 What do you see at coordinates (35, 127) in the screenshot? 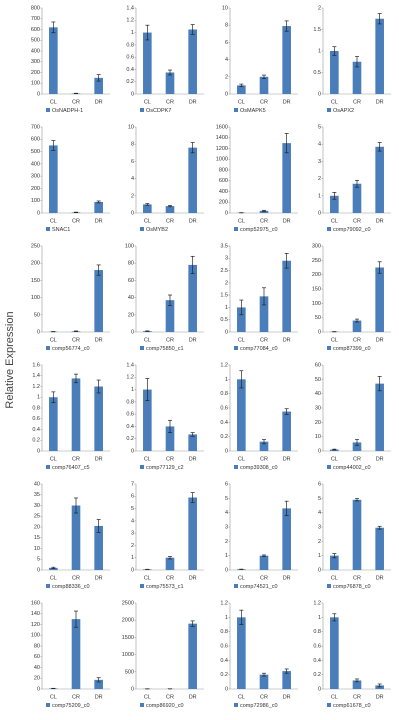
I see `y-tick-label: 700` at bounding box center [35, 127].